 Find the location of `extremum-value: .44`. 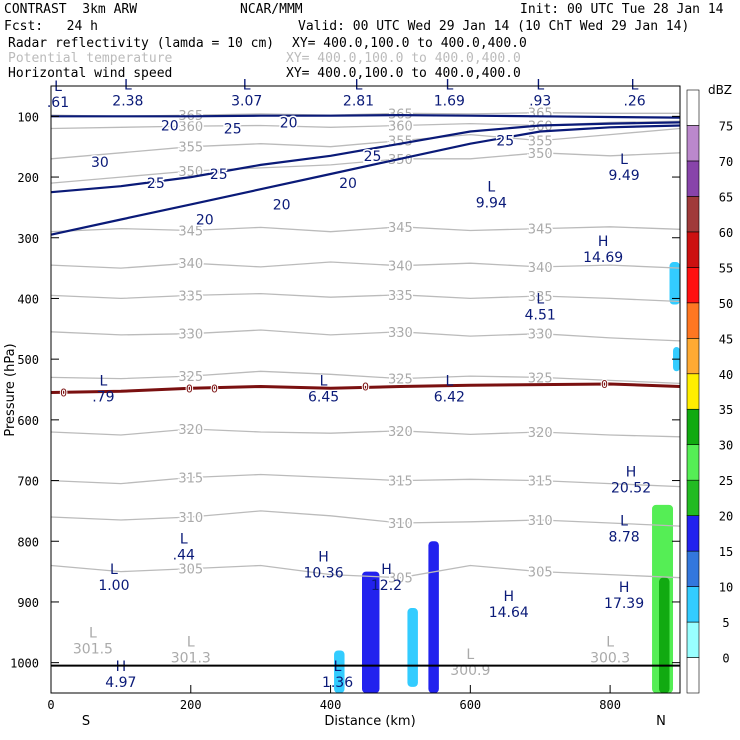

extremum-value: .44 is located at coordinates (184, 555).